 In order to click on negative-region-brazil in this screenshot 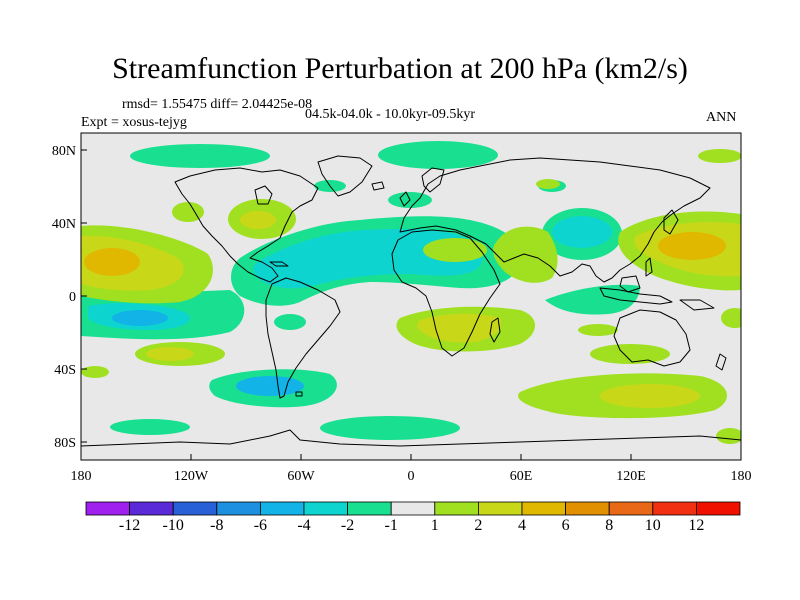, I will do `click(290, 322)`.